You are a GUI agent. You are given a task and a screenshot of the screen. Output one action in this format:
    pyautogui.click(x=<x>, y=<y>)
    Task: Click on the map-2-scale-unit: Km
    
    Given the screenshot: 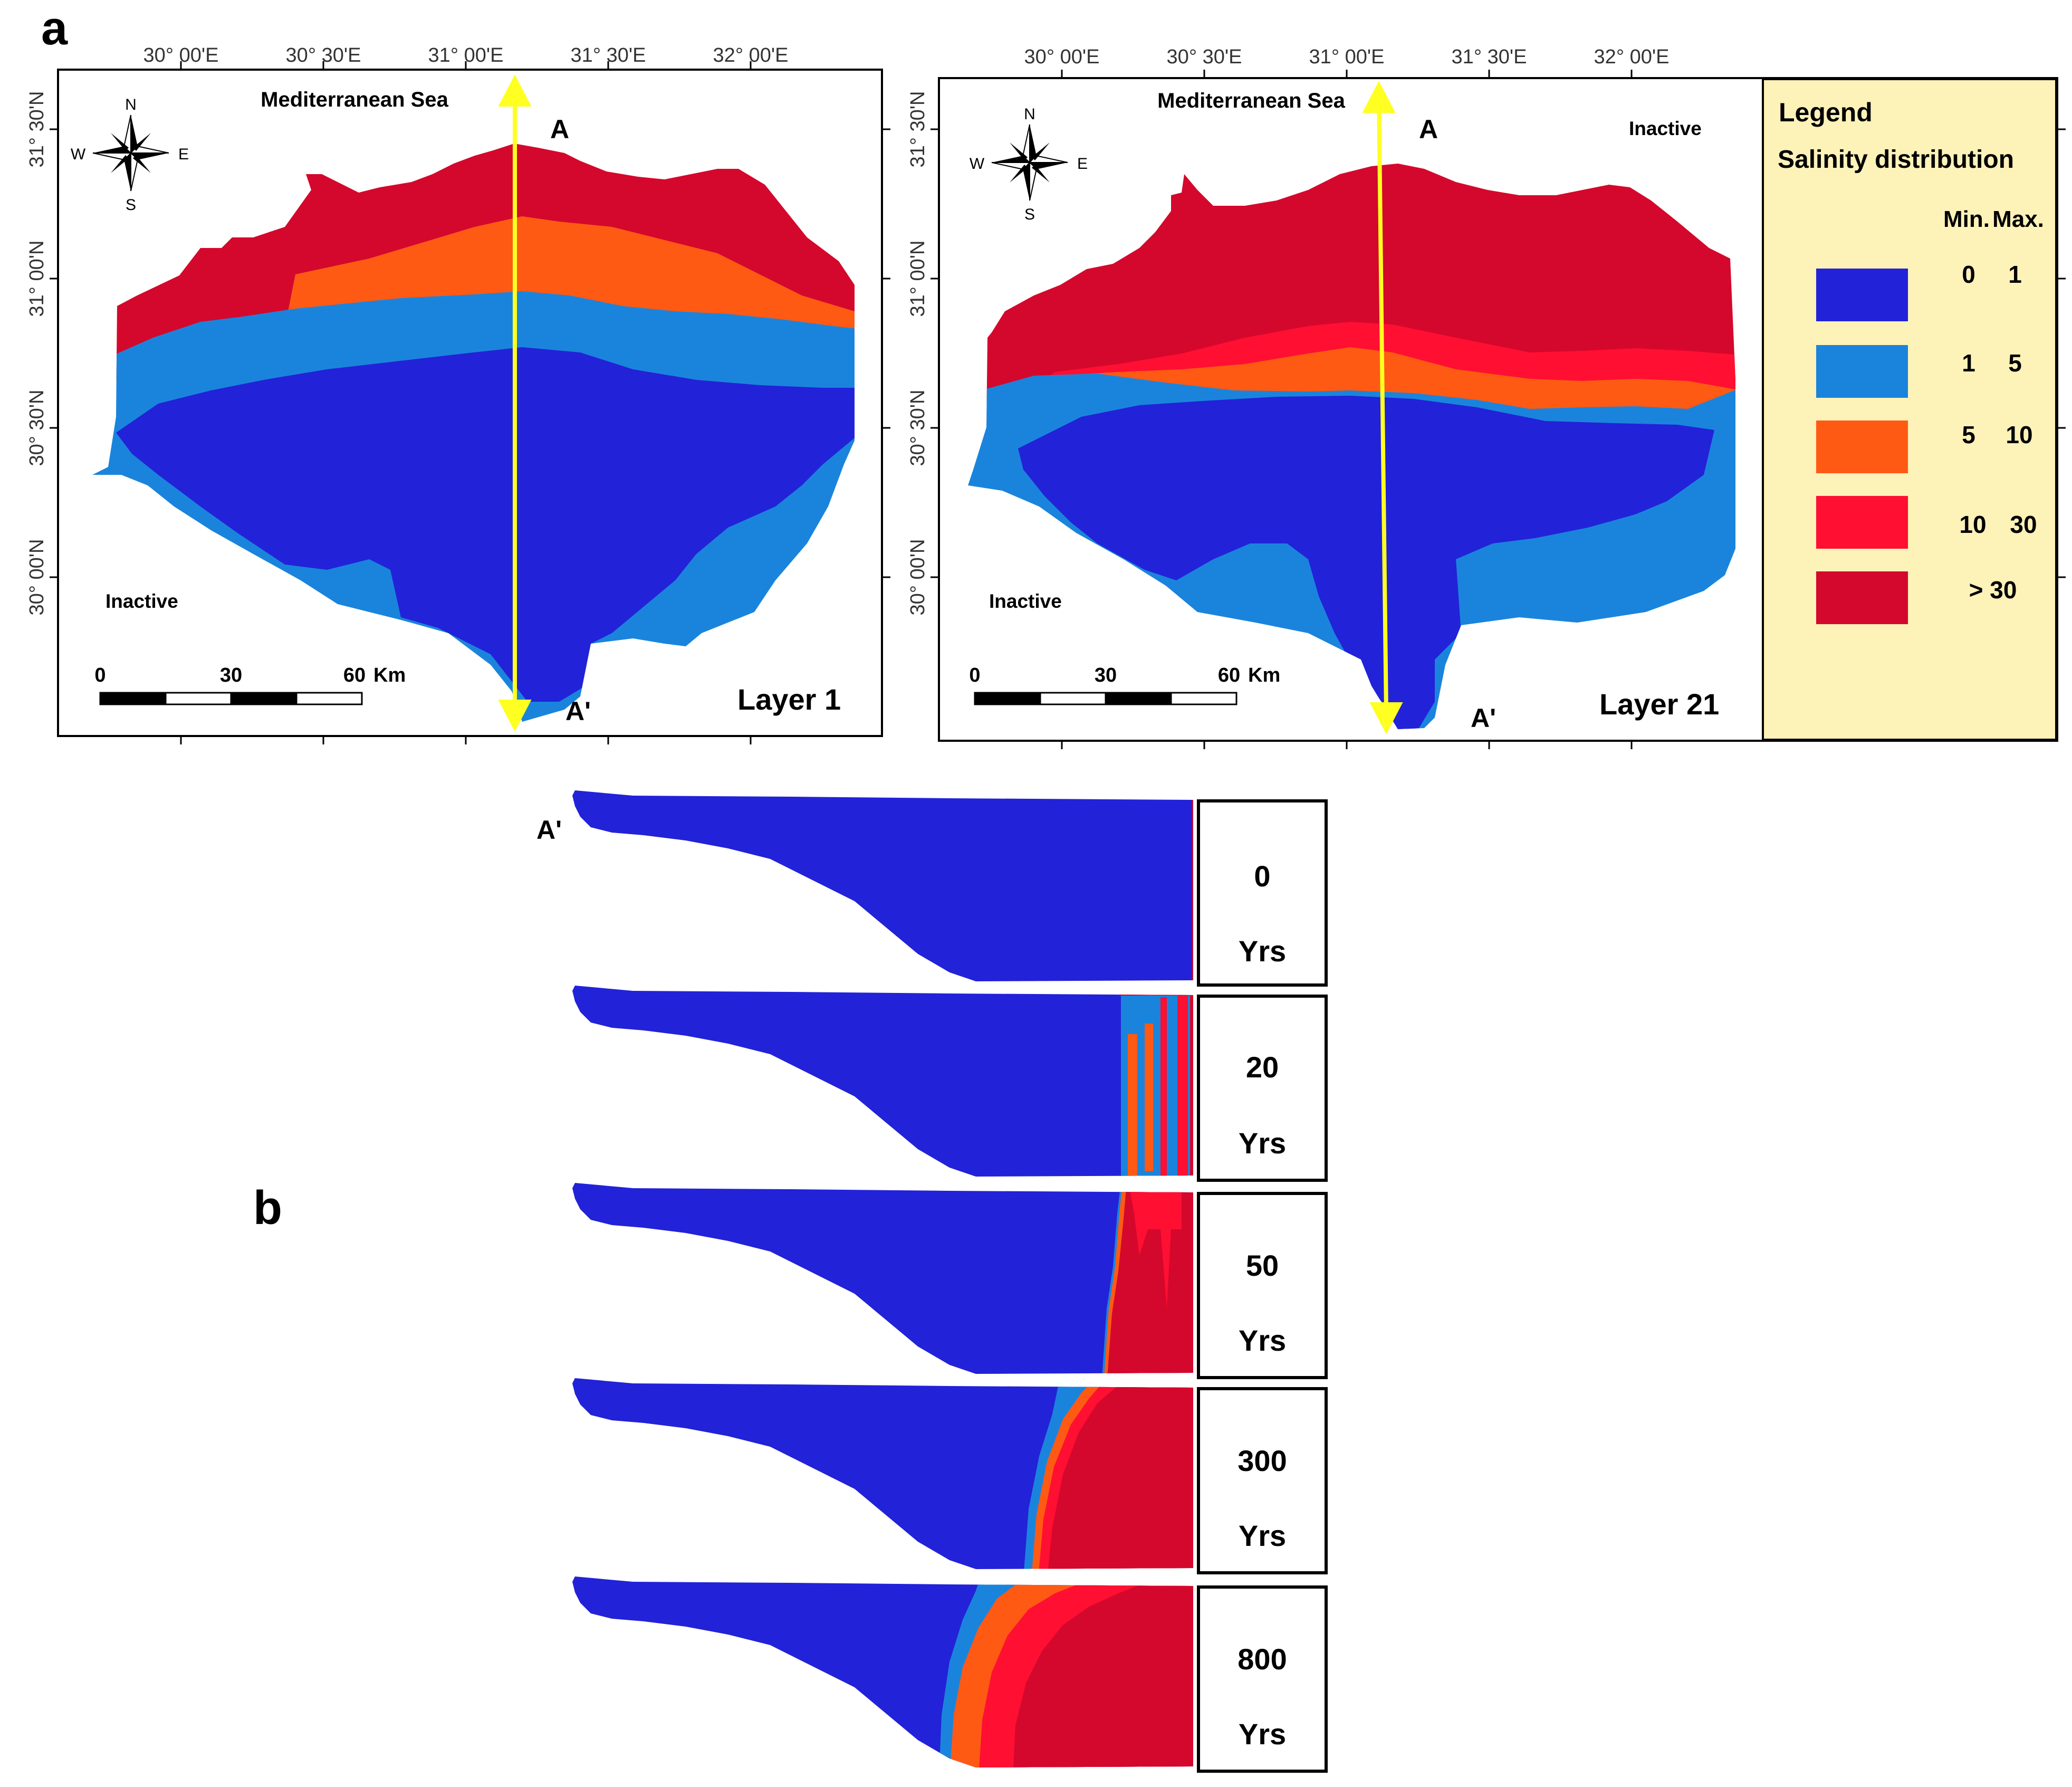 What is the action you would take?
    pyautogui.click(x=1264, y=675)
    